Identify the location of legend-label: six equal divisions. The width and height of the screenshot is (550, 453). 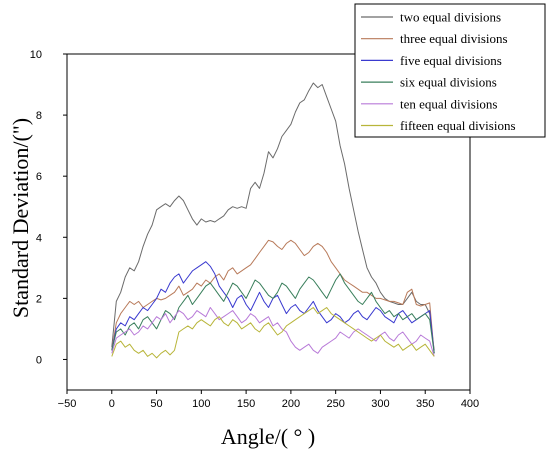
(448, 82).